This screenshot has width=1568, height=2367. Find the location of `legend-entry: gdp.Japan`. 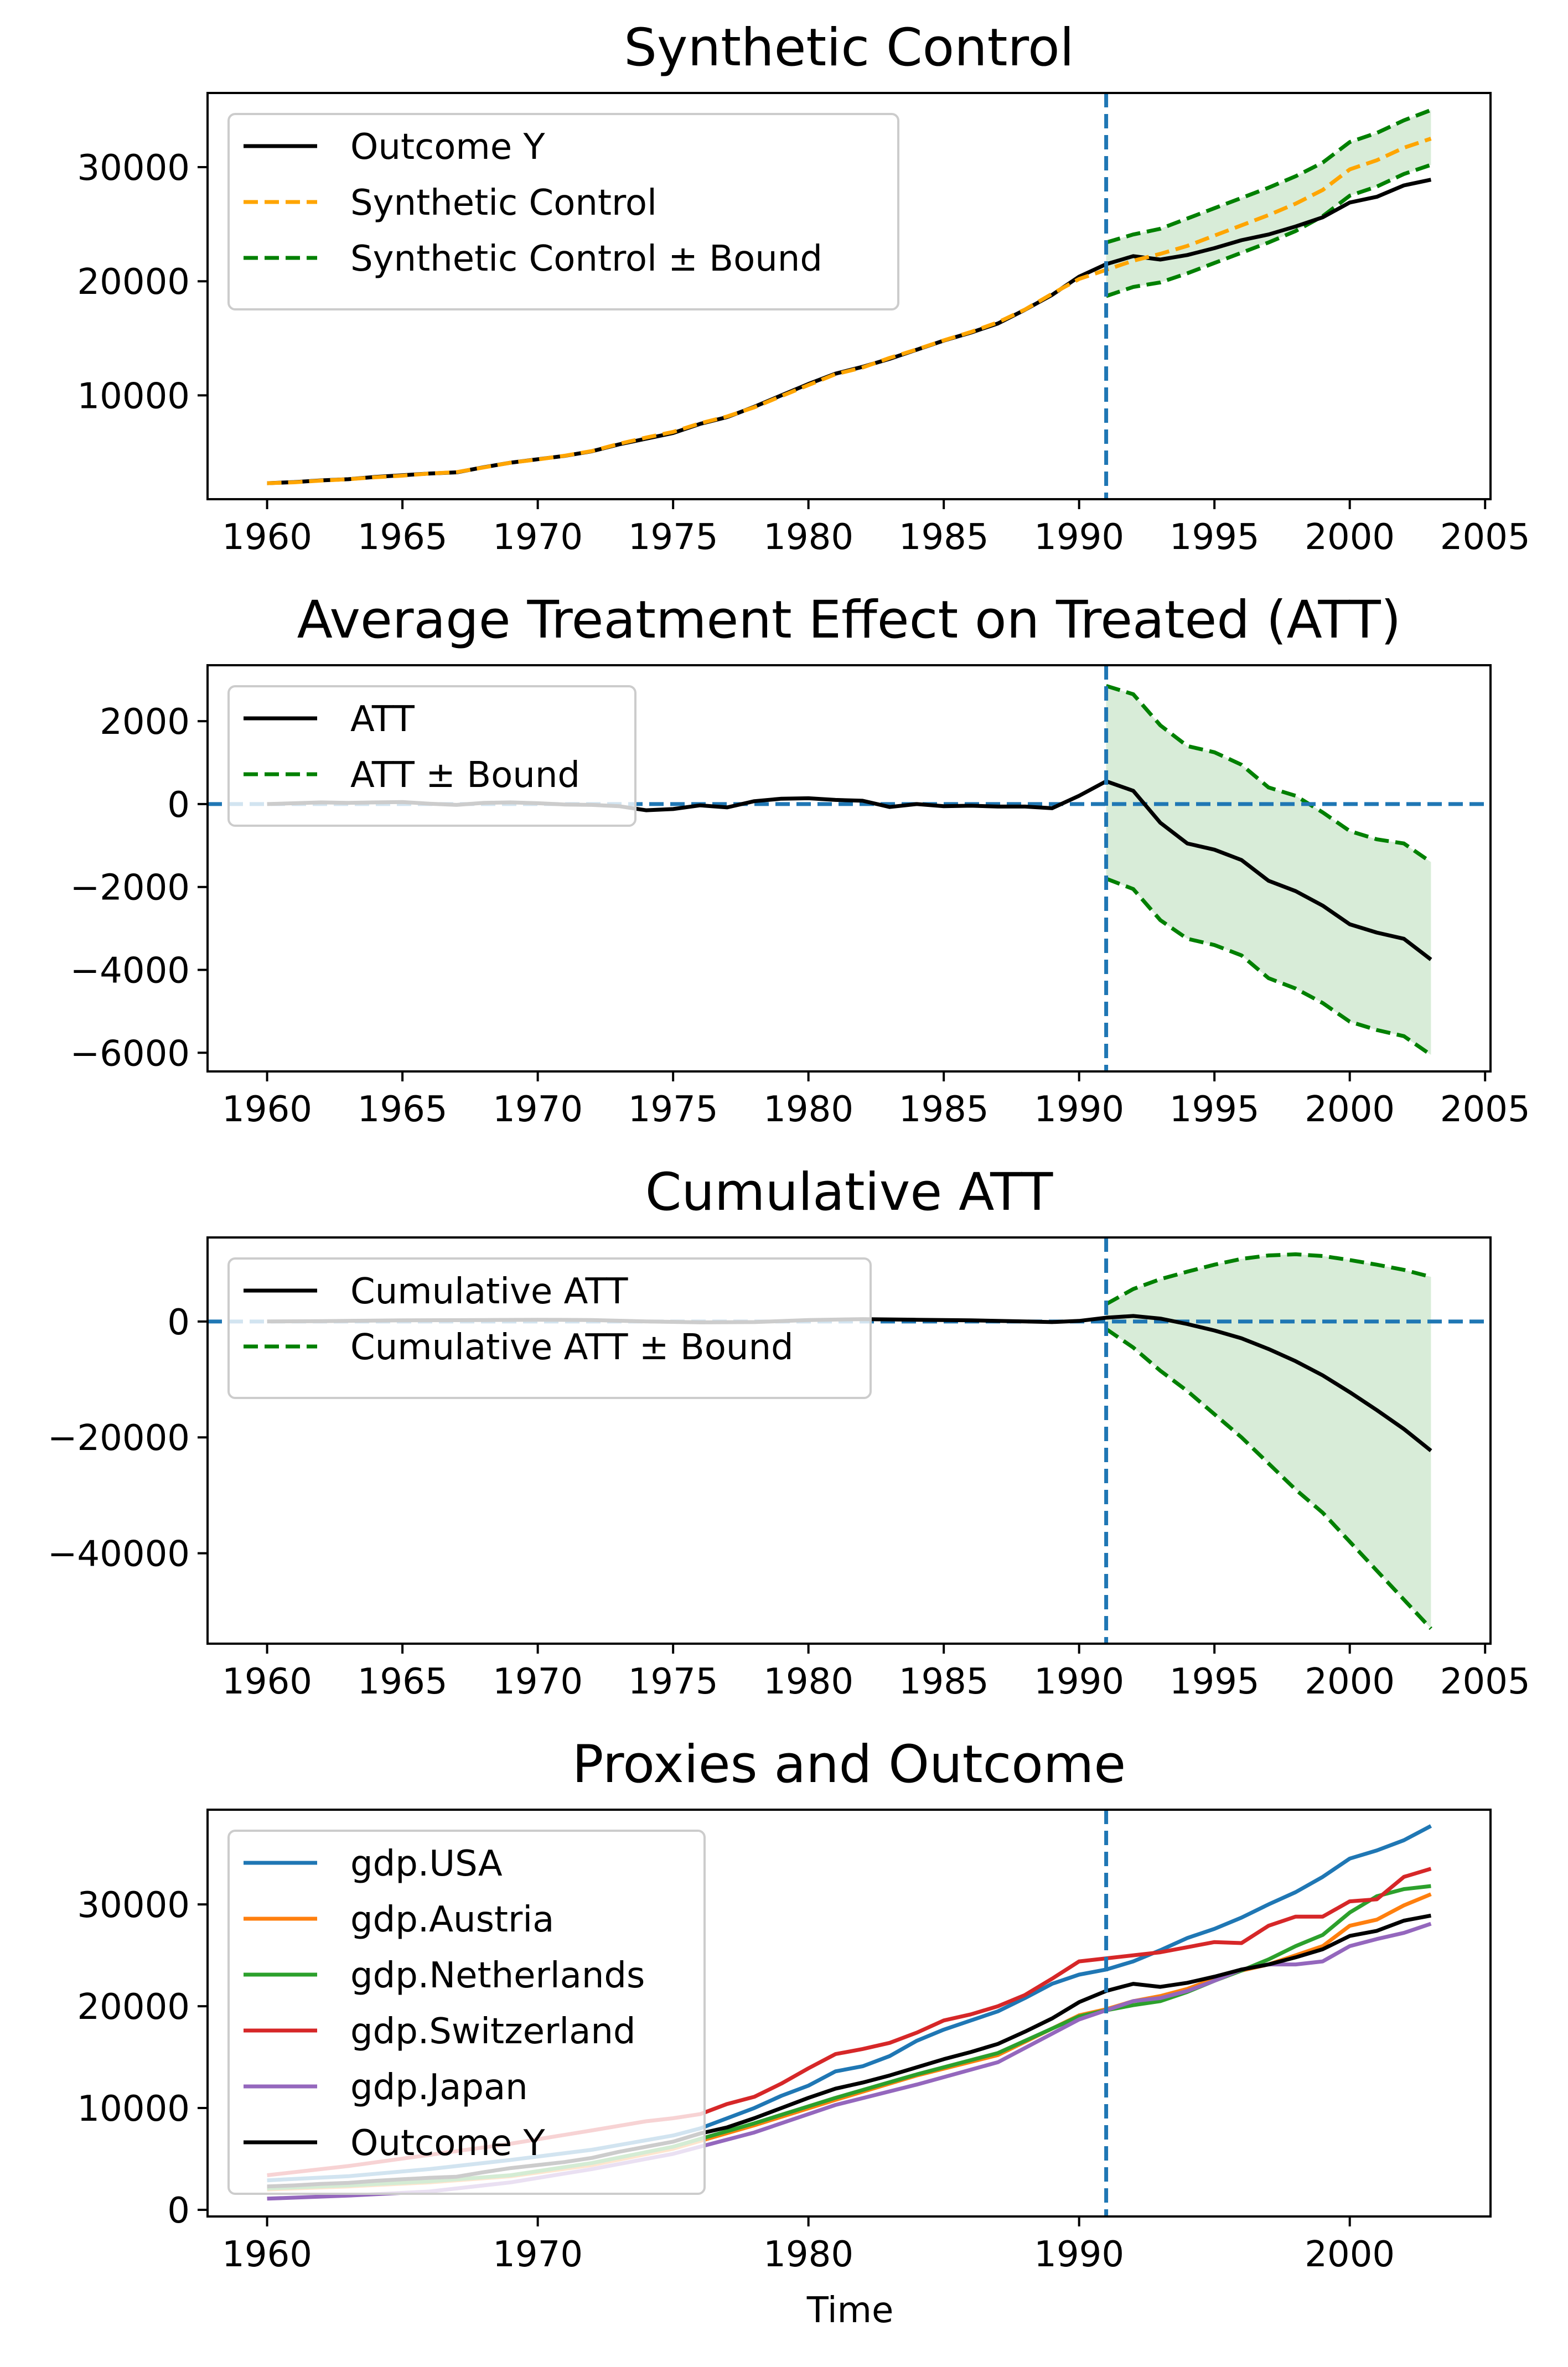

legend-entry: gdp.Japan is located at coordinates (439, 2087).